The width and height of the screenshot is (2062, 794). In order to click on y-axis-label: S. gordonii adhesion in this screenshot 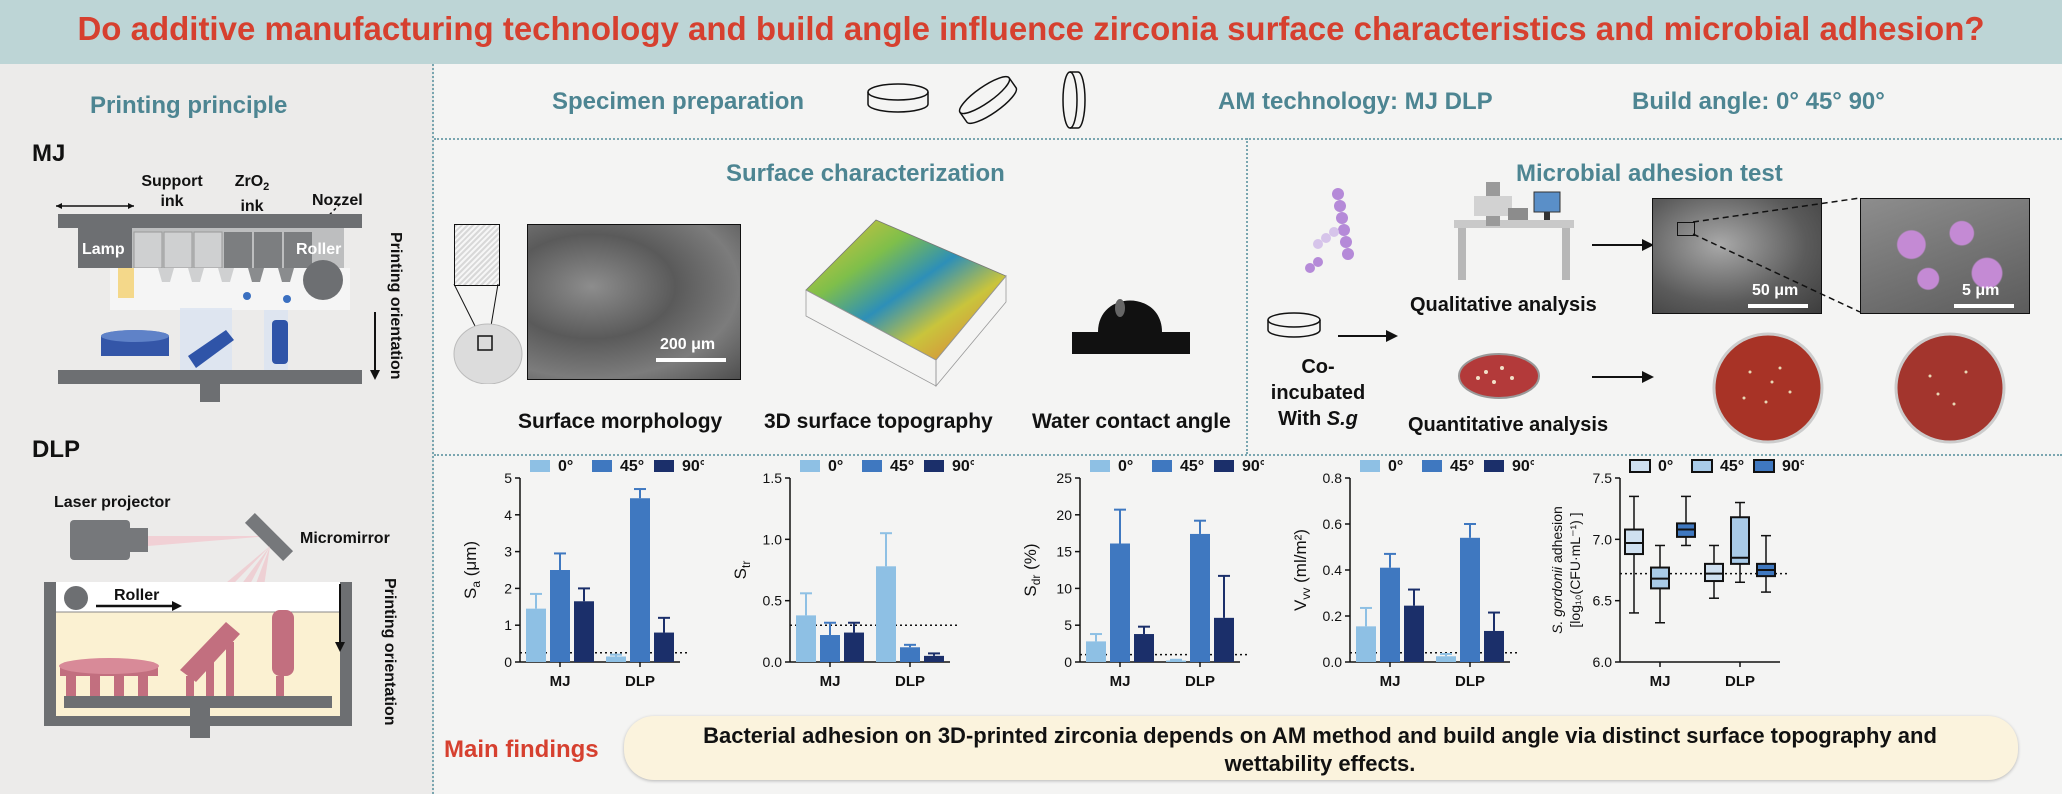, I will do `click(1557, 570)`.